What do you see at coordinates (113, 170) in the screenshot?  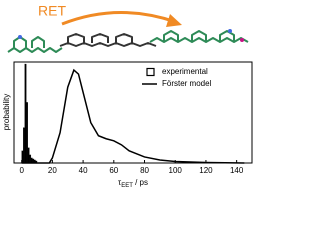 I see `x-tick-label: 60` at bounding box center [113, 170].